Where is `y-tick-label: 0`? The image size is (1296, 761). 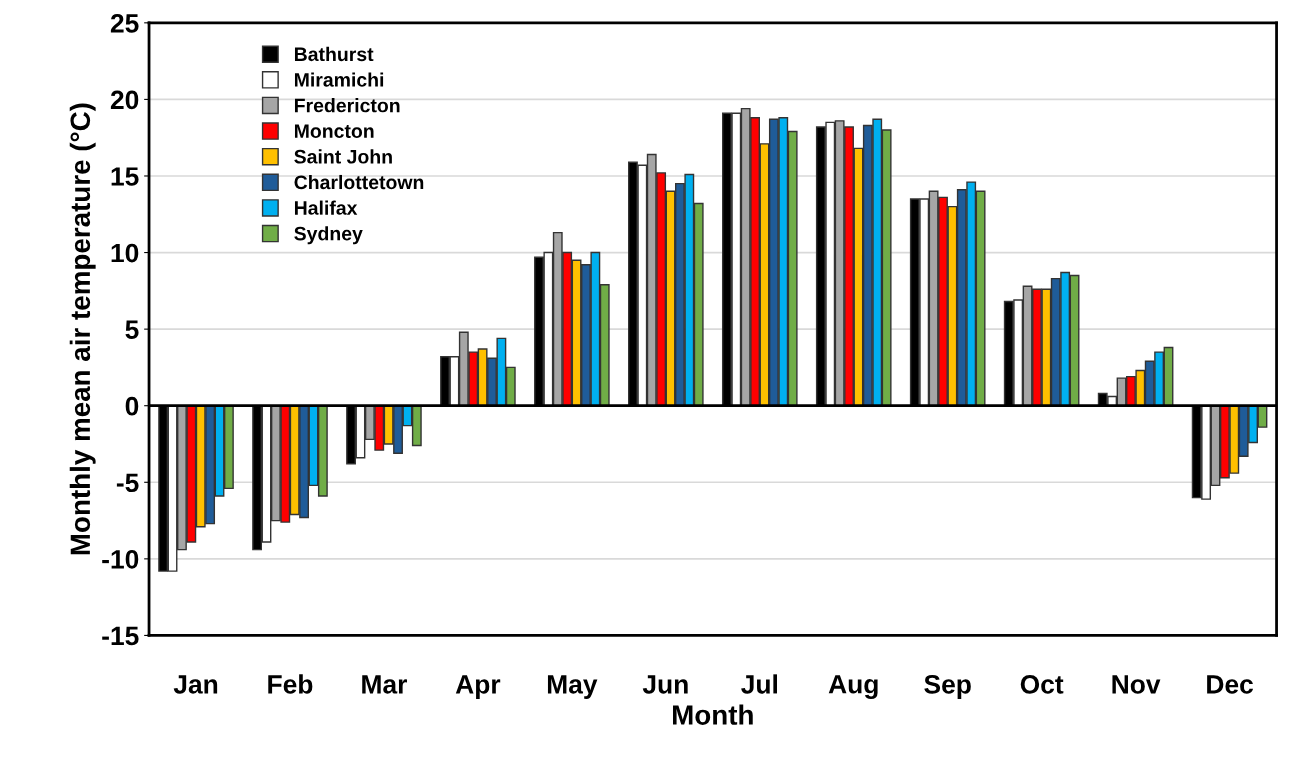
y-tick-label: 0 is located at coordinates (132, 406).